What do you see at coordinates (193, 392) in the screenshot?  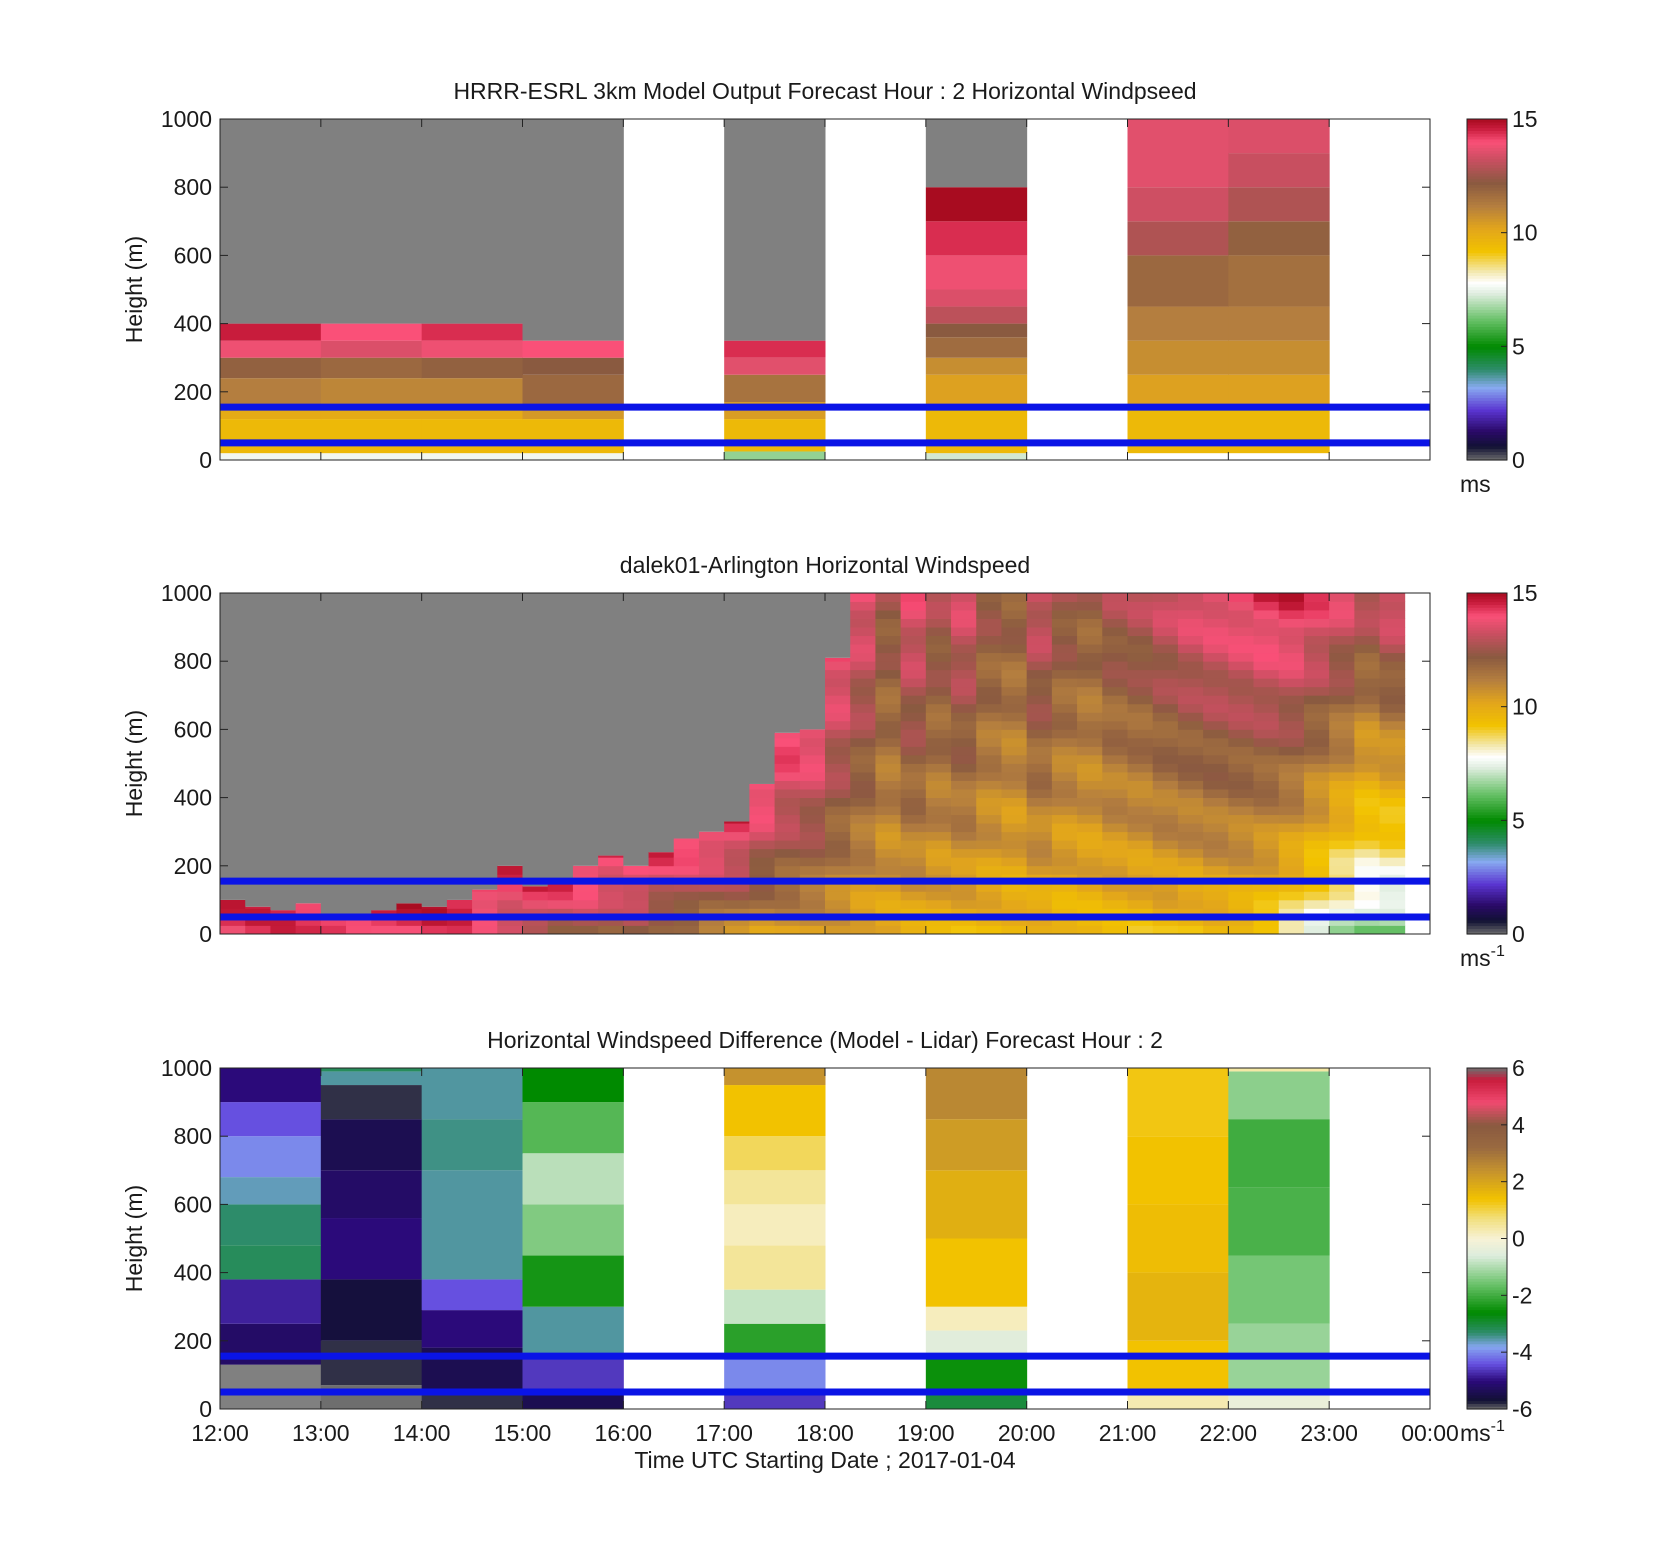 I see `y-tick-label: 200` at bounding box center [193, 392].